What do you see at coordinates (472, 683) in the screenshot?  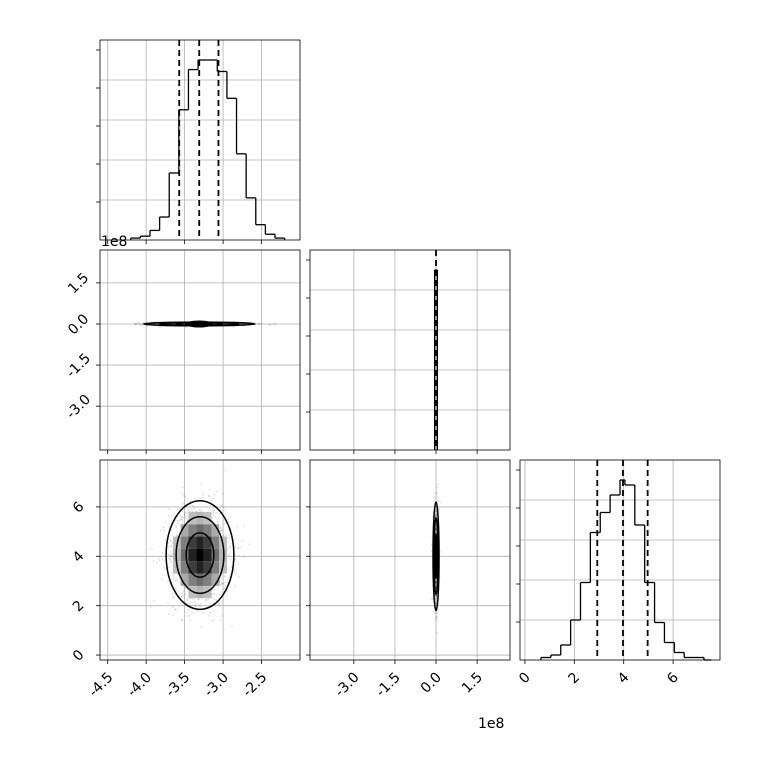 I see `x-tick-label: 1.5` at bounding box center [472, 683].